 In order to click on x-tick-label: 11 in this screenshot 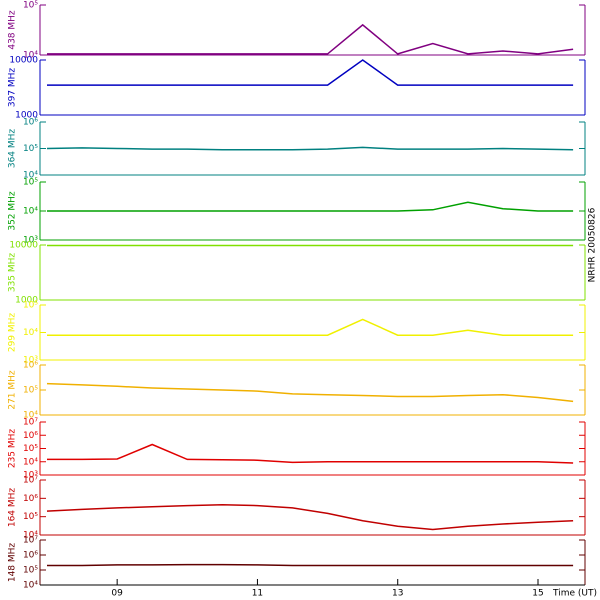, I will do `click(257, 594)`.